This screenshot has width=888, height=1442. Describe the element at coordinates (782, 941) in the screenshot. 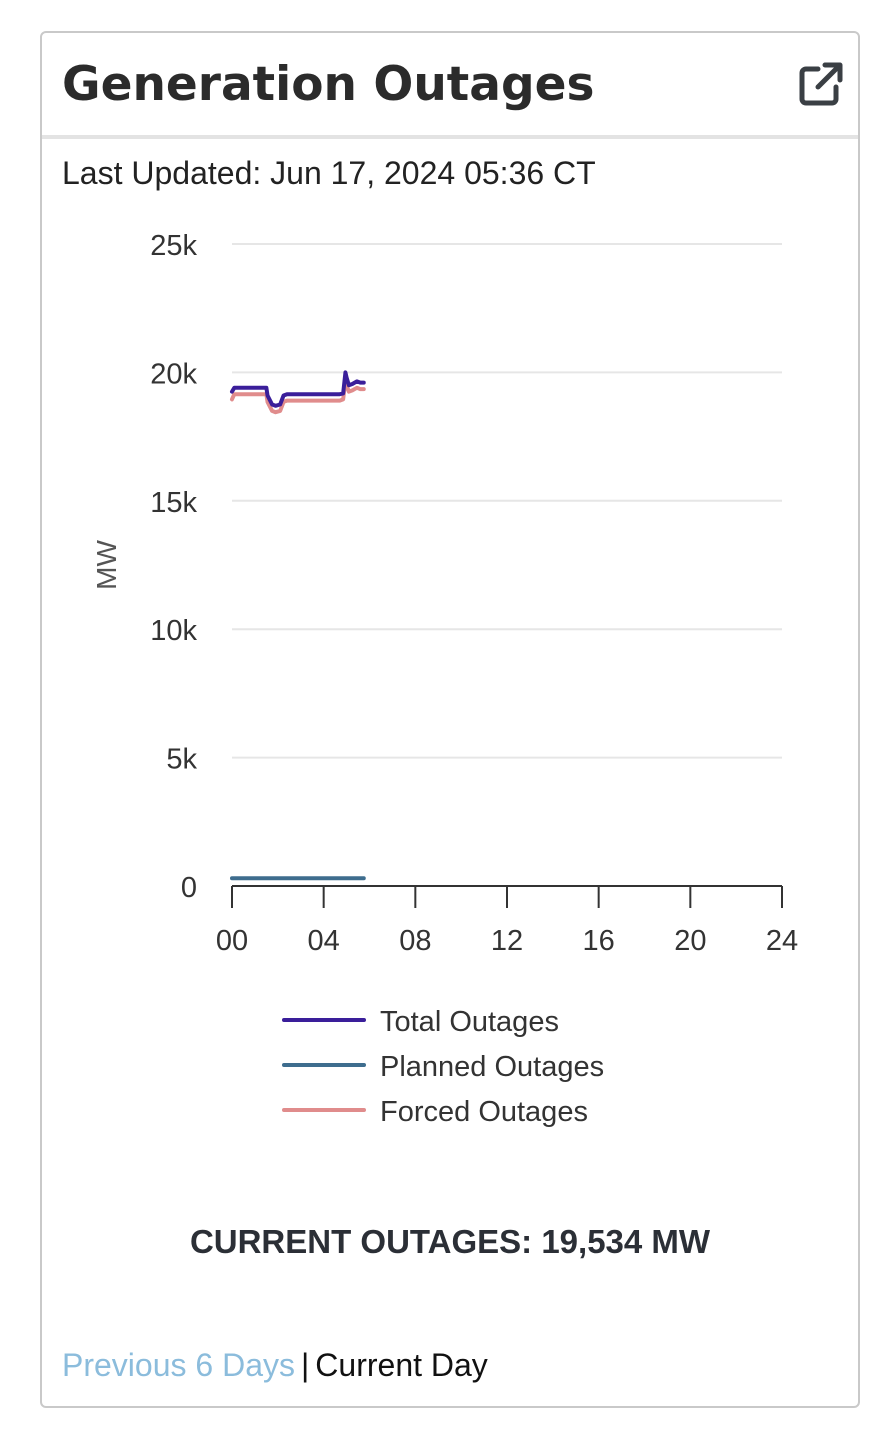

I see `x-tick-label: 24` at that location.